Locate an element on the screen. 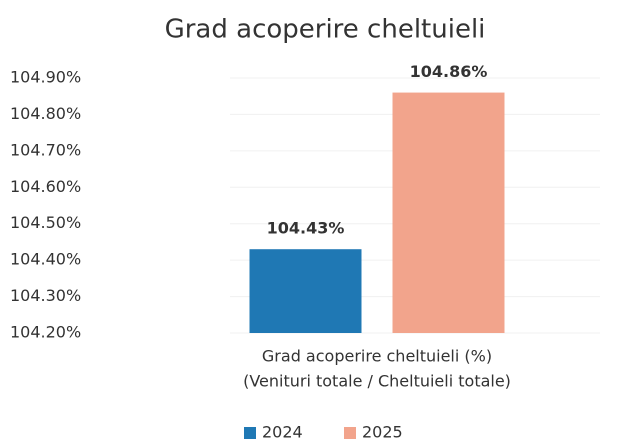  y-tick-label: 104.70% is located at coordinates (45, 149).